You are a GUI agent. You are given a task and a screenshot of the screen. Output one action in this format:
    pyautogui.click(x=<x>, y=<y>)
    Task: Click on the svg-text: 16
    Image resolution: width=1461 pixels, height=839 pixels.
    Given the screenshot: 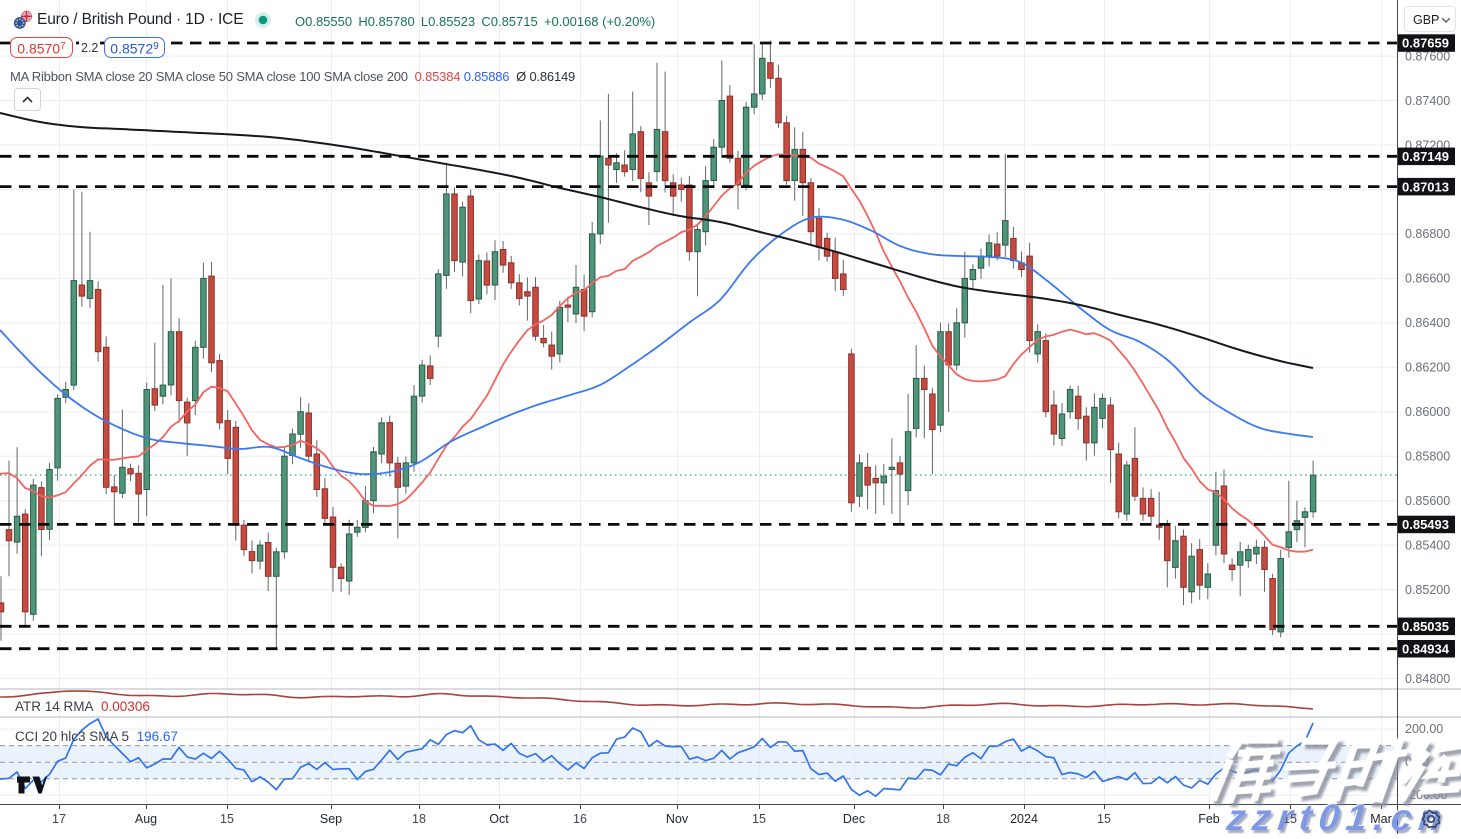 What is the action you would take?
    pyautogui.click(x=580, y=819)
    